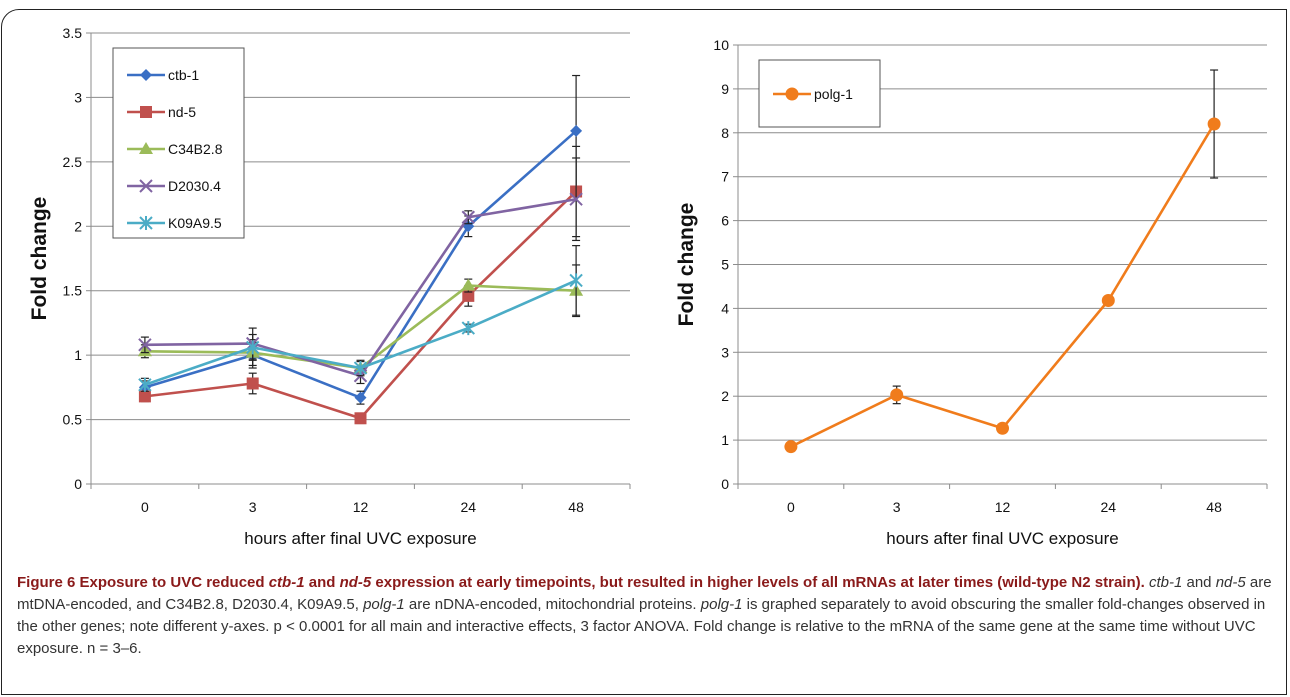 The image size is (1290, 697). What do you see at coordinates (721, 45) in the screenshot?
I see `y-tick-label: 10` at bounding box center [721, 45].